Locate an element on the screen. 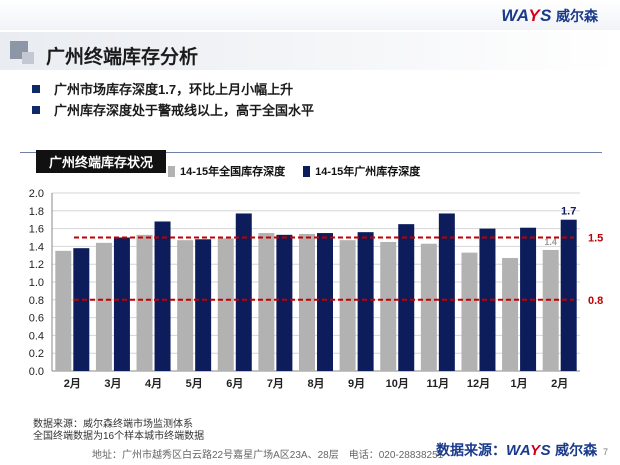 This screenshot has width=620, height=465. legend-label-national: 14-15年全国库存深度 is located at coordinates (233, 172).